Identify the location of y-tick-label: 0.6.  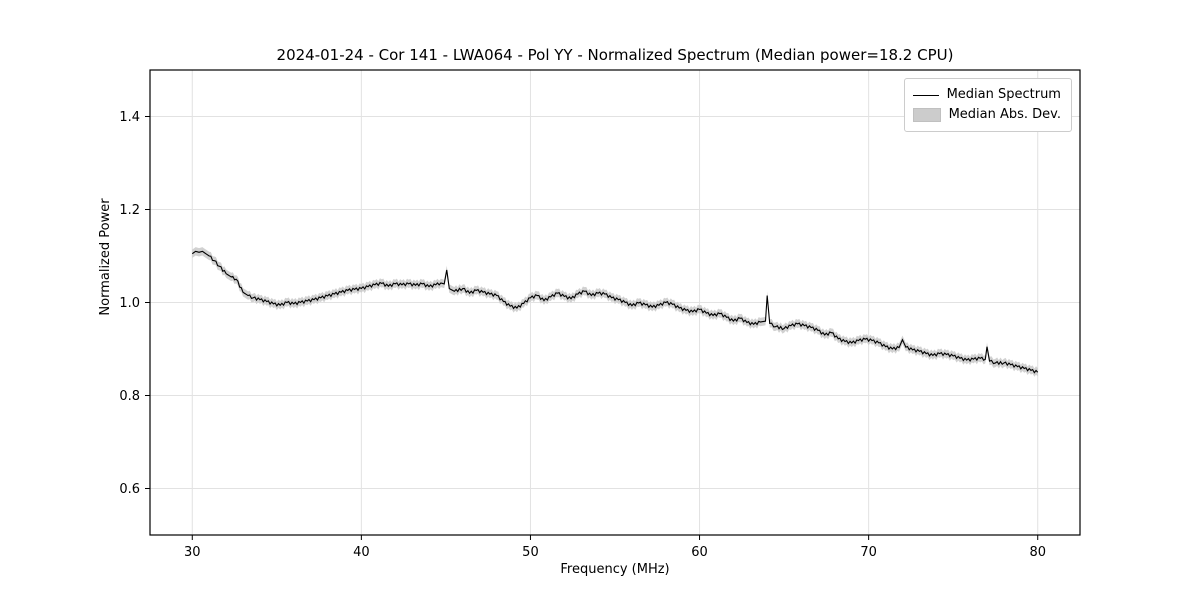
(129, 489).